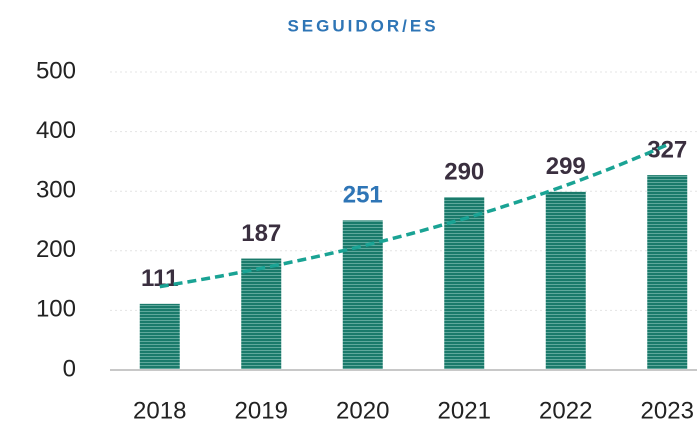  I want to click on data-label: 327, so click(667, 149).